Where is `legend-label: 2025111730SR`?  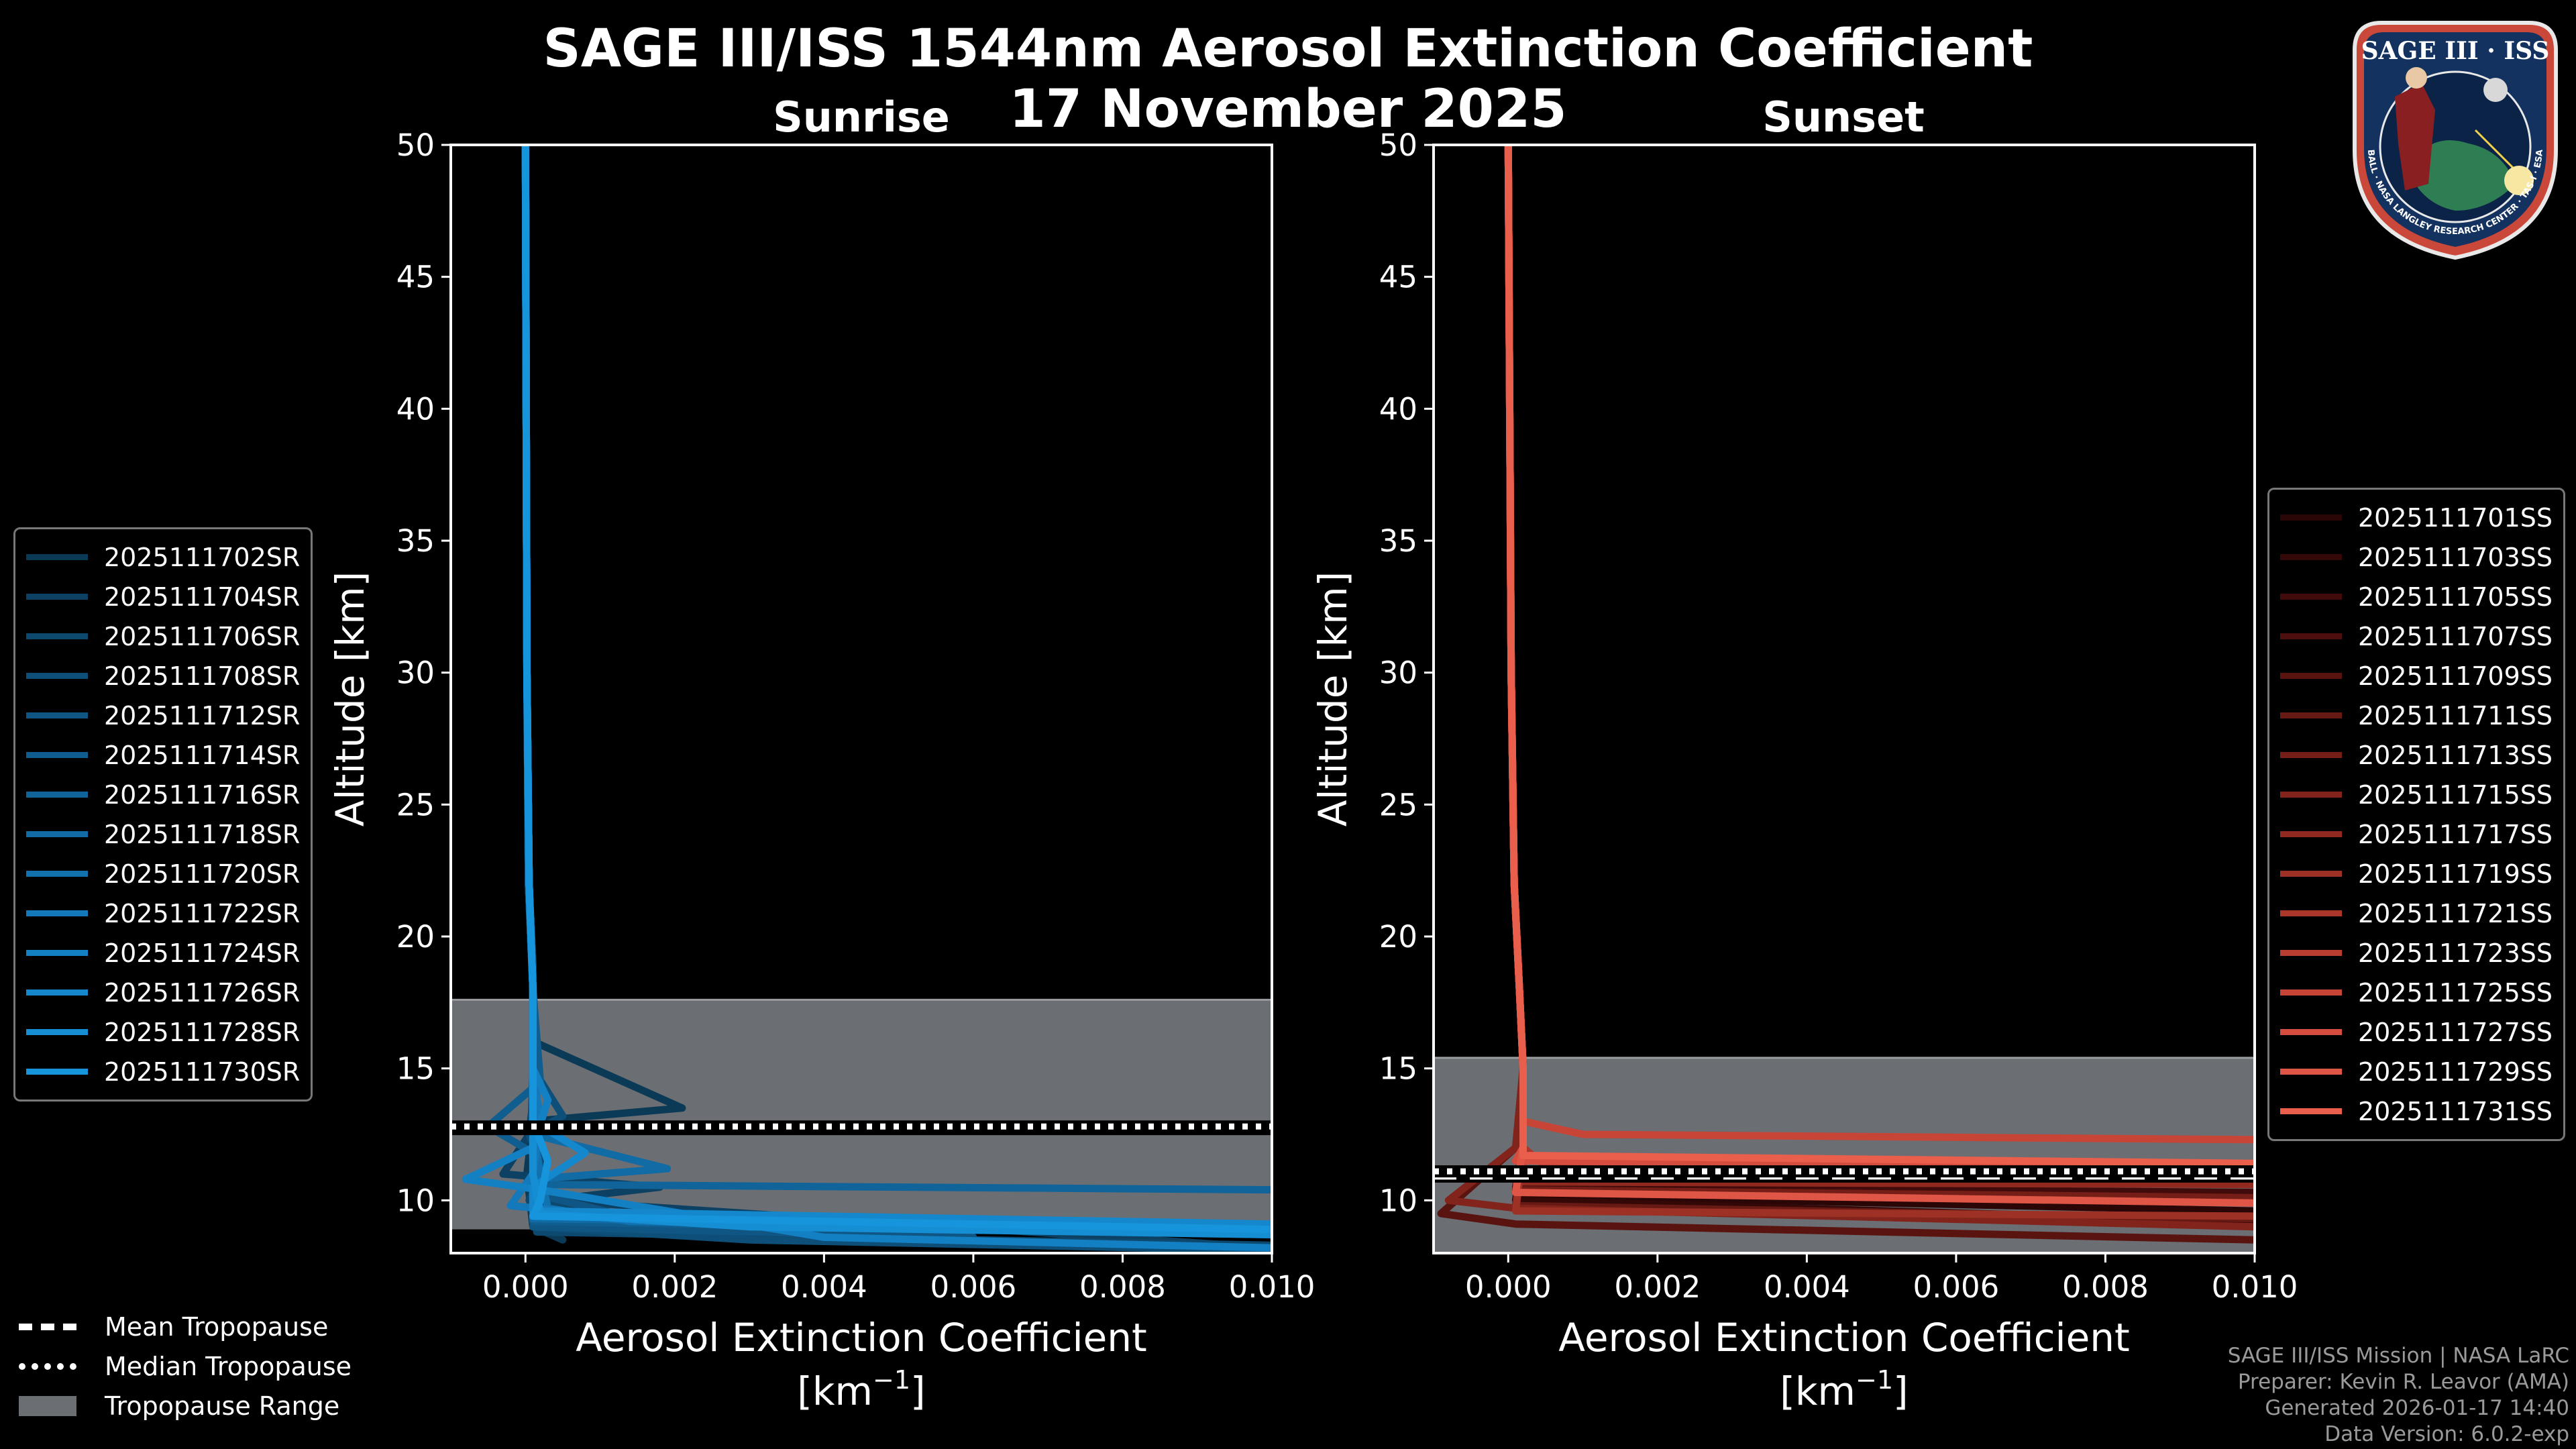 legend-label: 2025111730SR is located at coordinates (202, 1072).